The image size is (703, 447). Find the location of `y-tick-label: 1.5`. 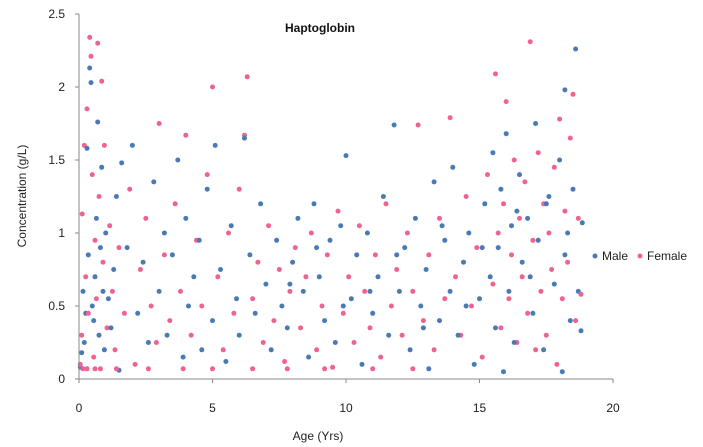

y-tick-label: 1.5 is located at coordinates (56, 160).